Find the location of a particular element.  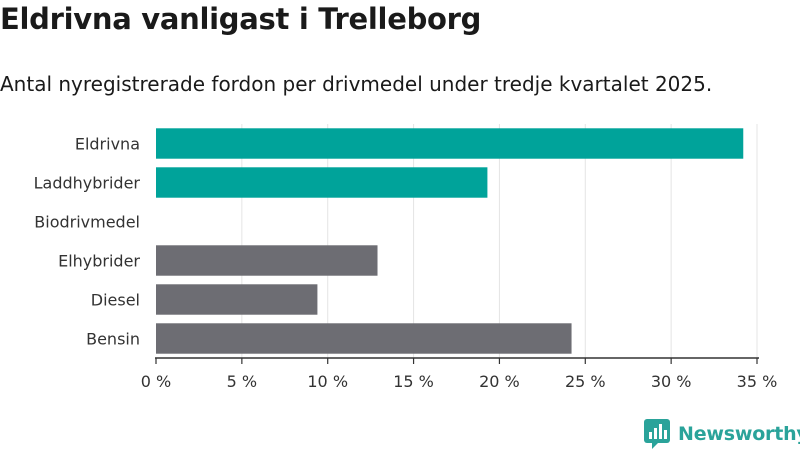

category-label: Diesel is located at coordinates (115, 300).